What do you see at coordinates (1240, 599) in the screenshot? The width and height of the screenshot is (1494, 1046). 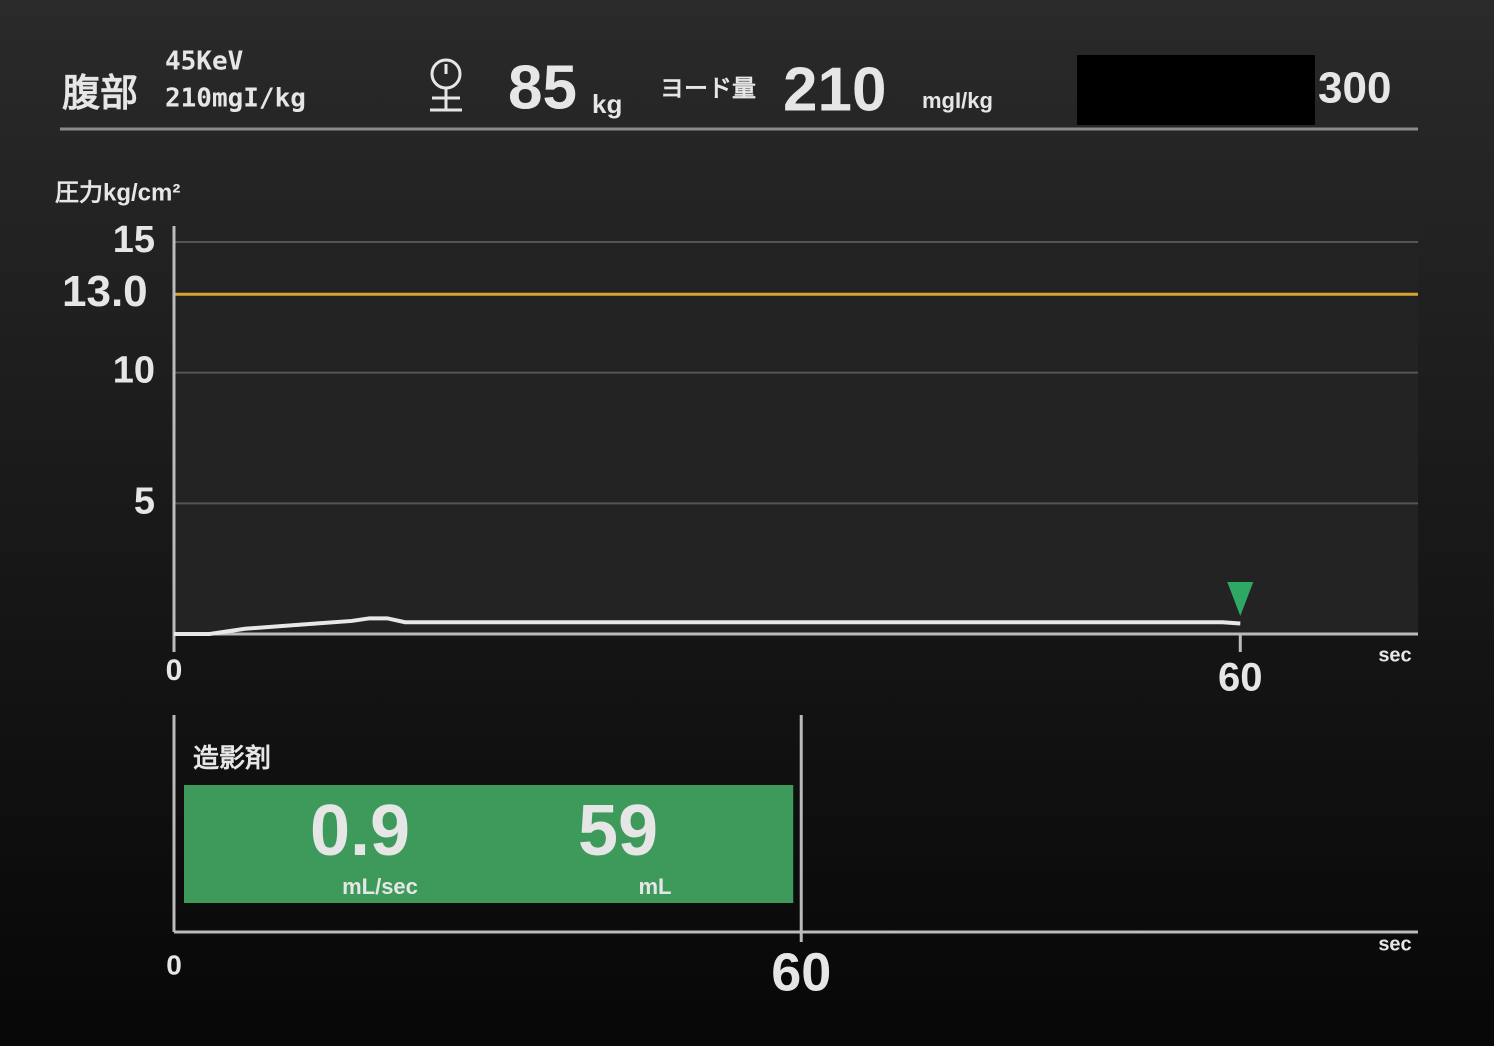 I see `time-marker` at bounding box center [1240, 599].